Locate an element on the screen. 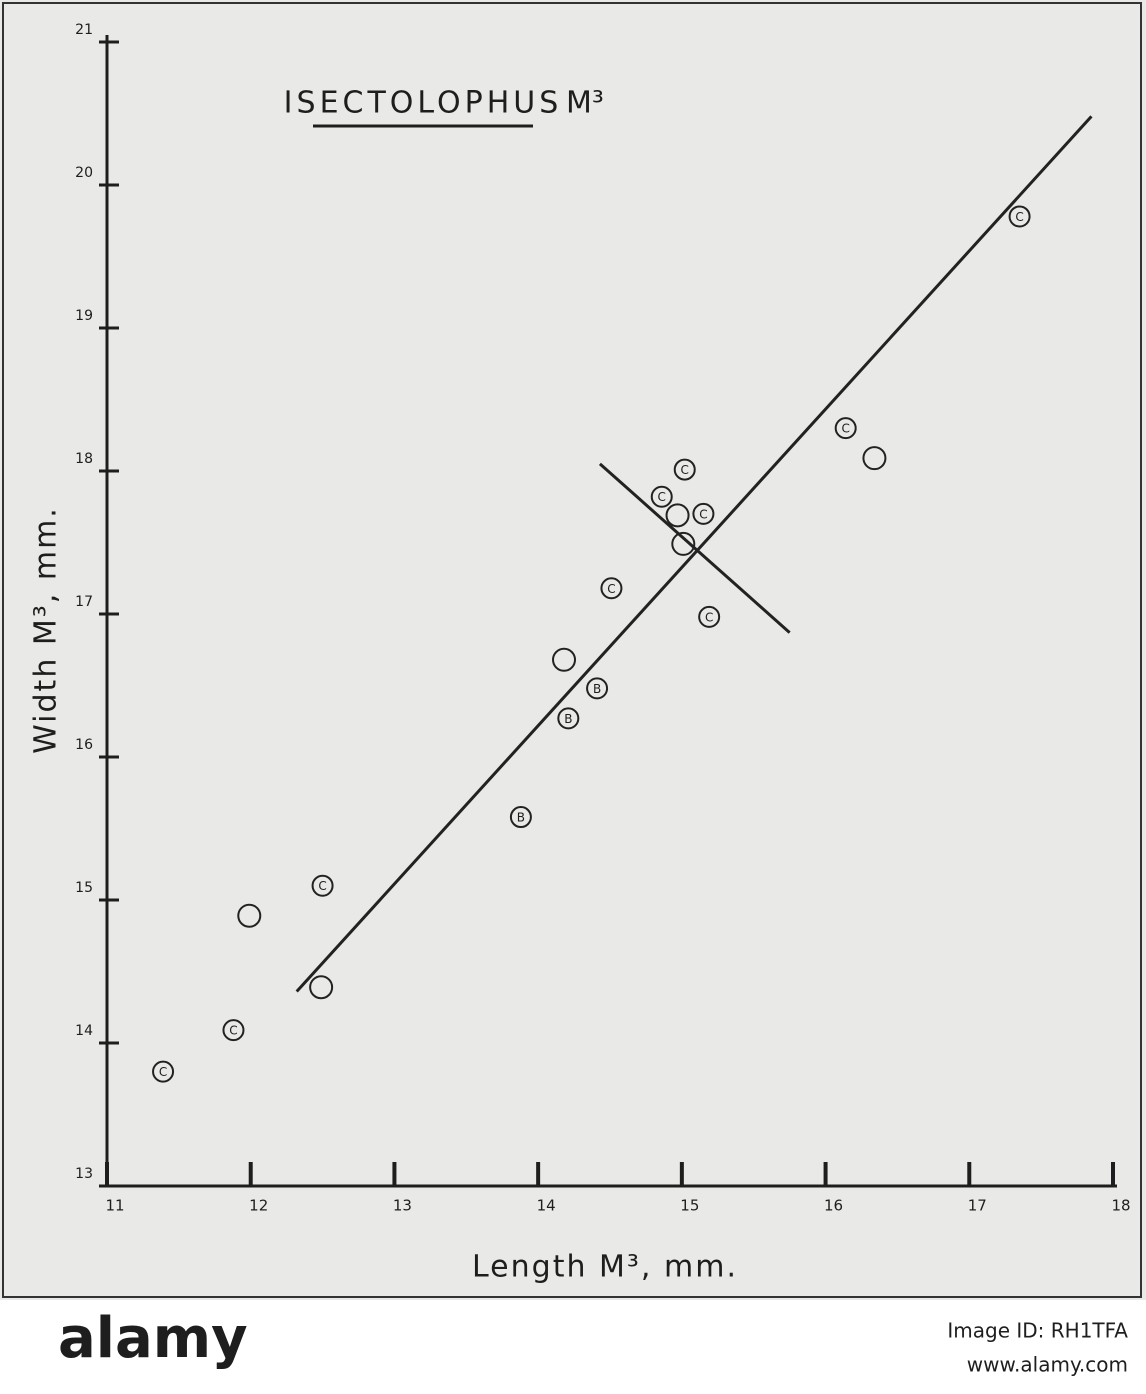 The width and height of the screenshot is (1146, 1394). y-tick-label: 16 is located at coordinates (84, 745).